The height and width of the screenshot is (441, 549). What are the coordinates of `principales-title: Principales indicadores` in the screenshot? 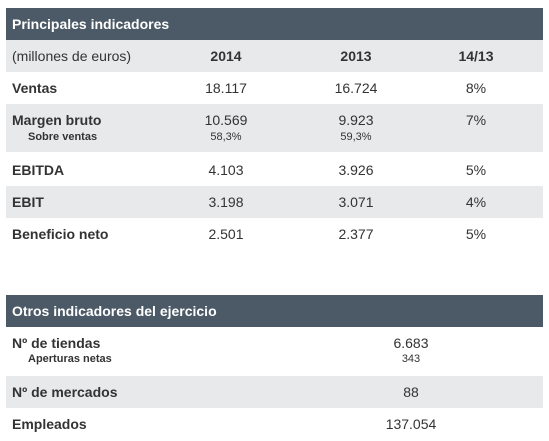 It's located at (274, 24).